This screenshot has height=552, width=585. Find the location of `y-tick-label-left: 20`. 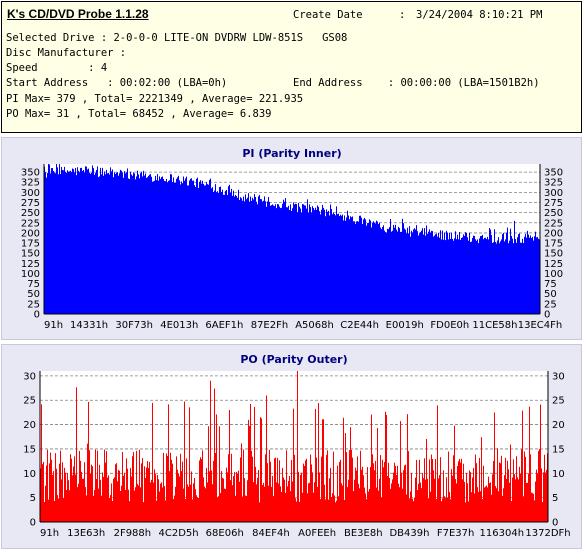

y-tick-label-left: 20 is located at coordinates (29, 425).